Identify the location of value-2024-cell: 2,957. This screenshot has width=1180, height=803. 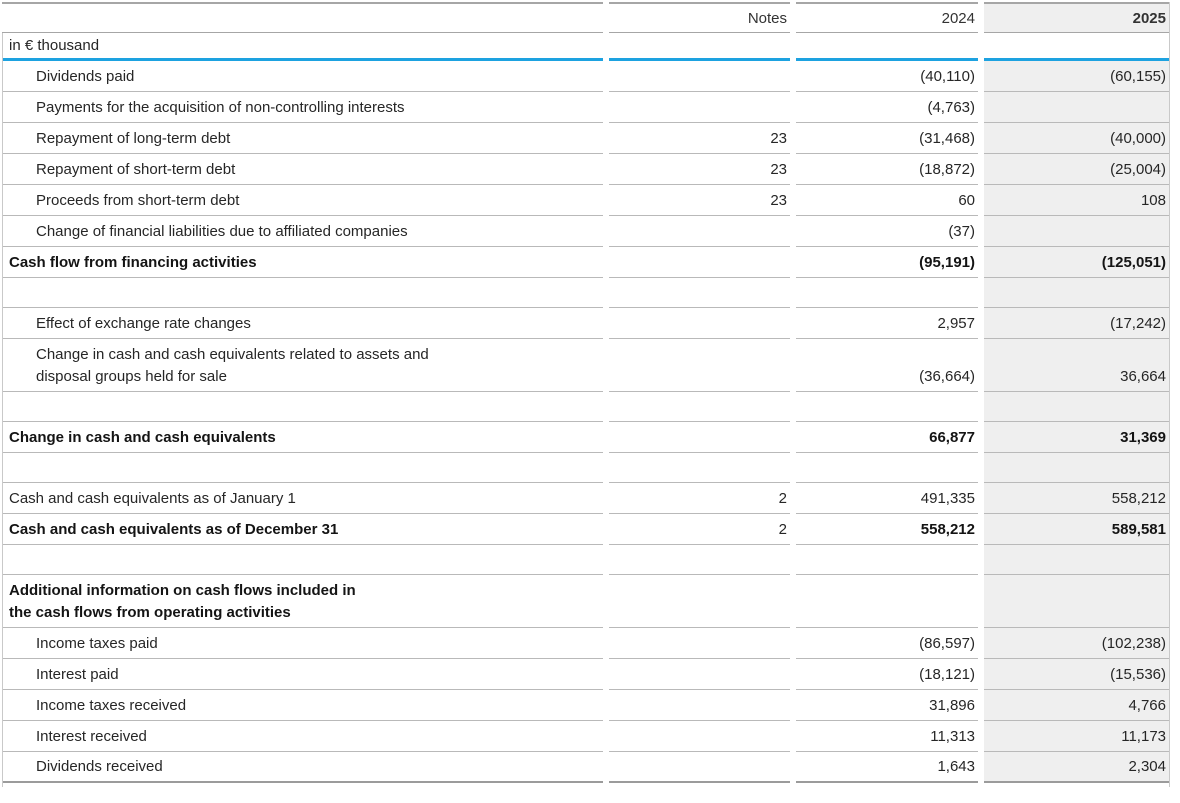
(887, 323).